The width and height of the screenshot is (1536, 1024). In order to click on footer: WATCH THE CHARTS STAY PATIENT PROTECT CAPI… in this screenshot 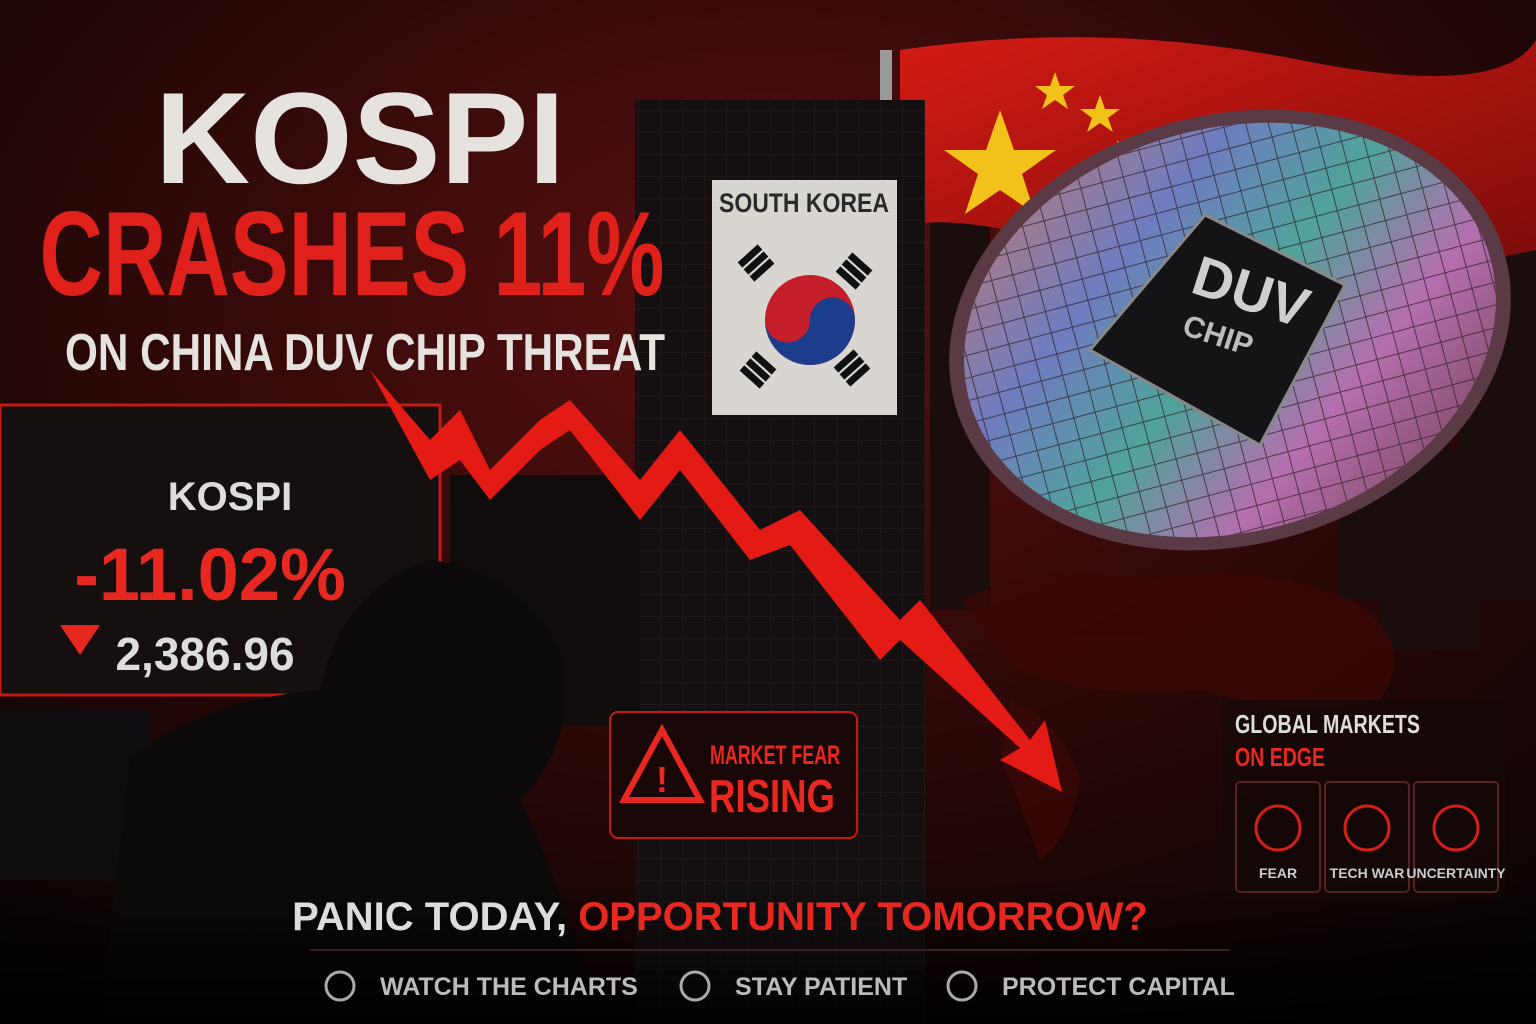, I will do `click(779, 986)`.